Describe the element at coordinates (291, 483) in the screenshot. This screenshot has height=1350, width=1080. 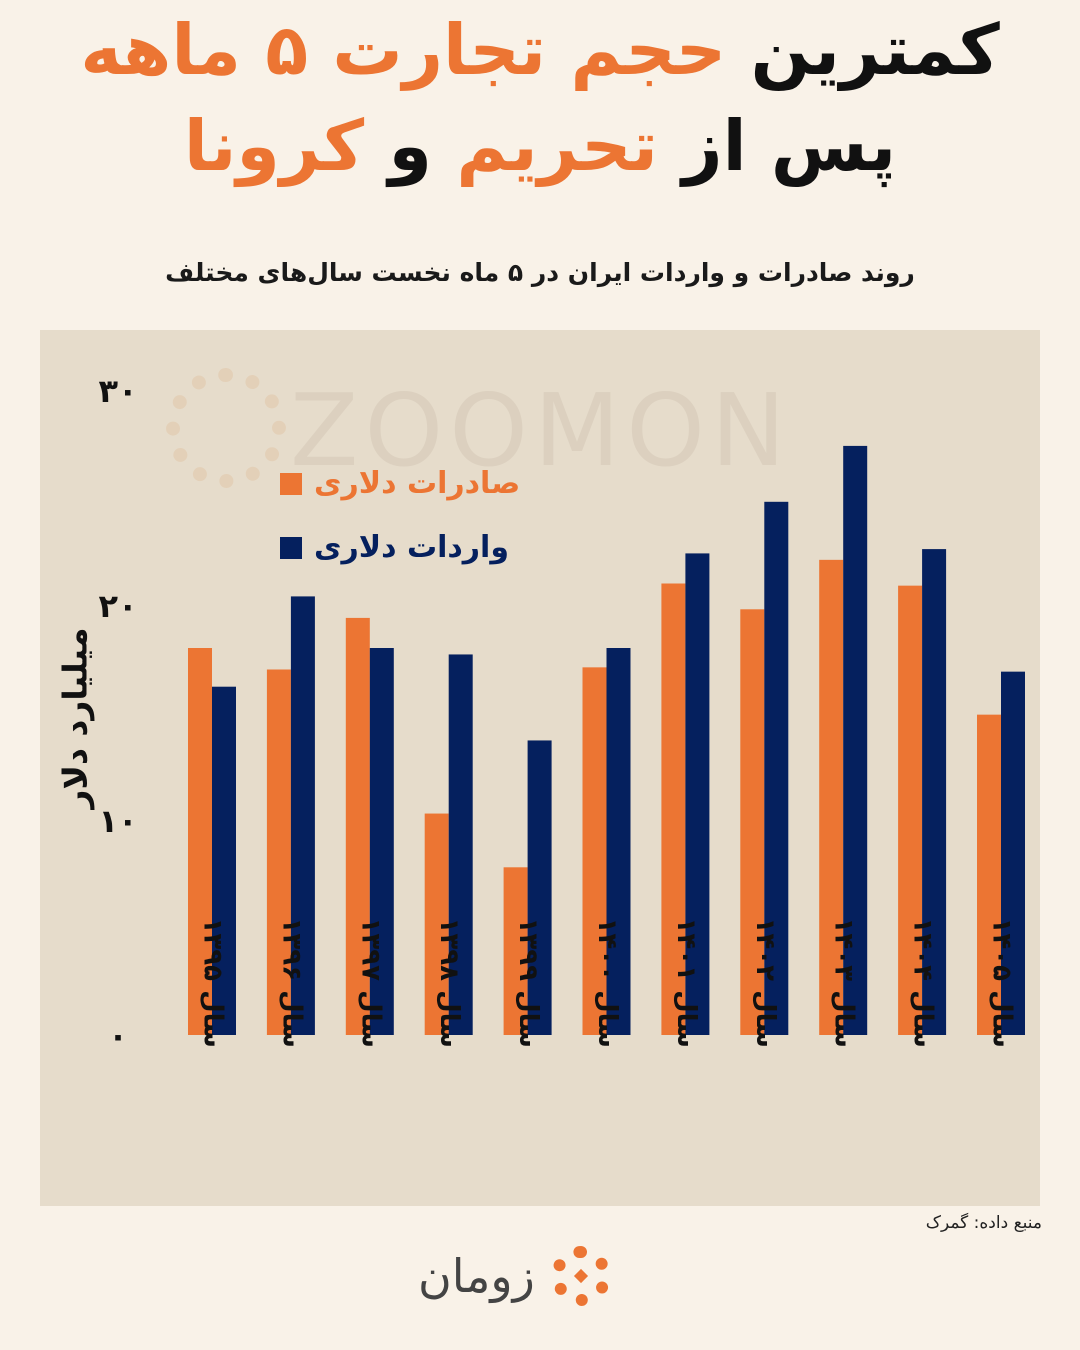
I see `legend-swatch-exports` at that location.